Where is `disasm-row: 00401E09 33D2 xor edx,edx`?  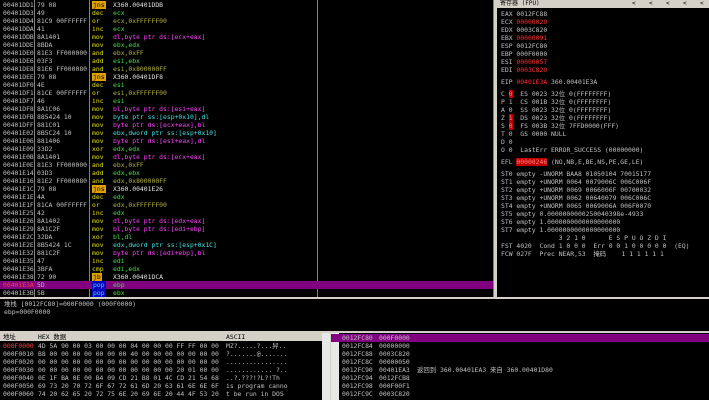
disasm-row: 00401E09 33D2 xor edx,edx is located at coordinates (246, 149).